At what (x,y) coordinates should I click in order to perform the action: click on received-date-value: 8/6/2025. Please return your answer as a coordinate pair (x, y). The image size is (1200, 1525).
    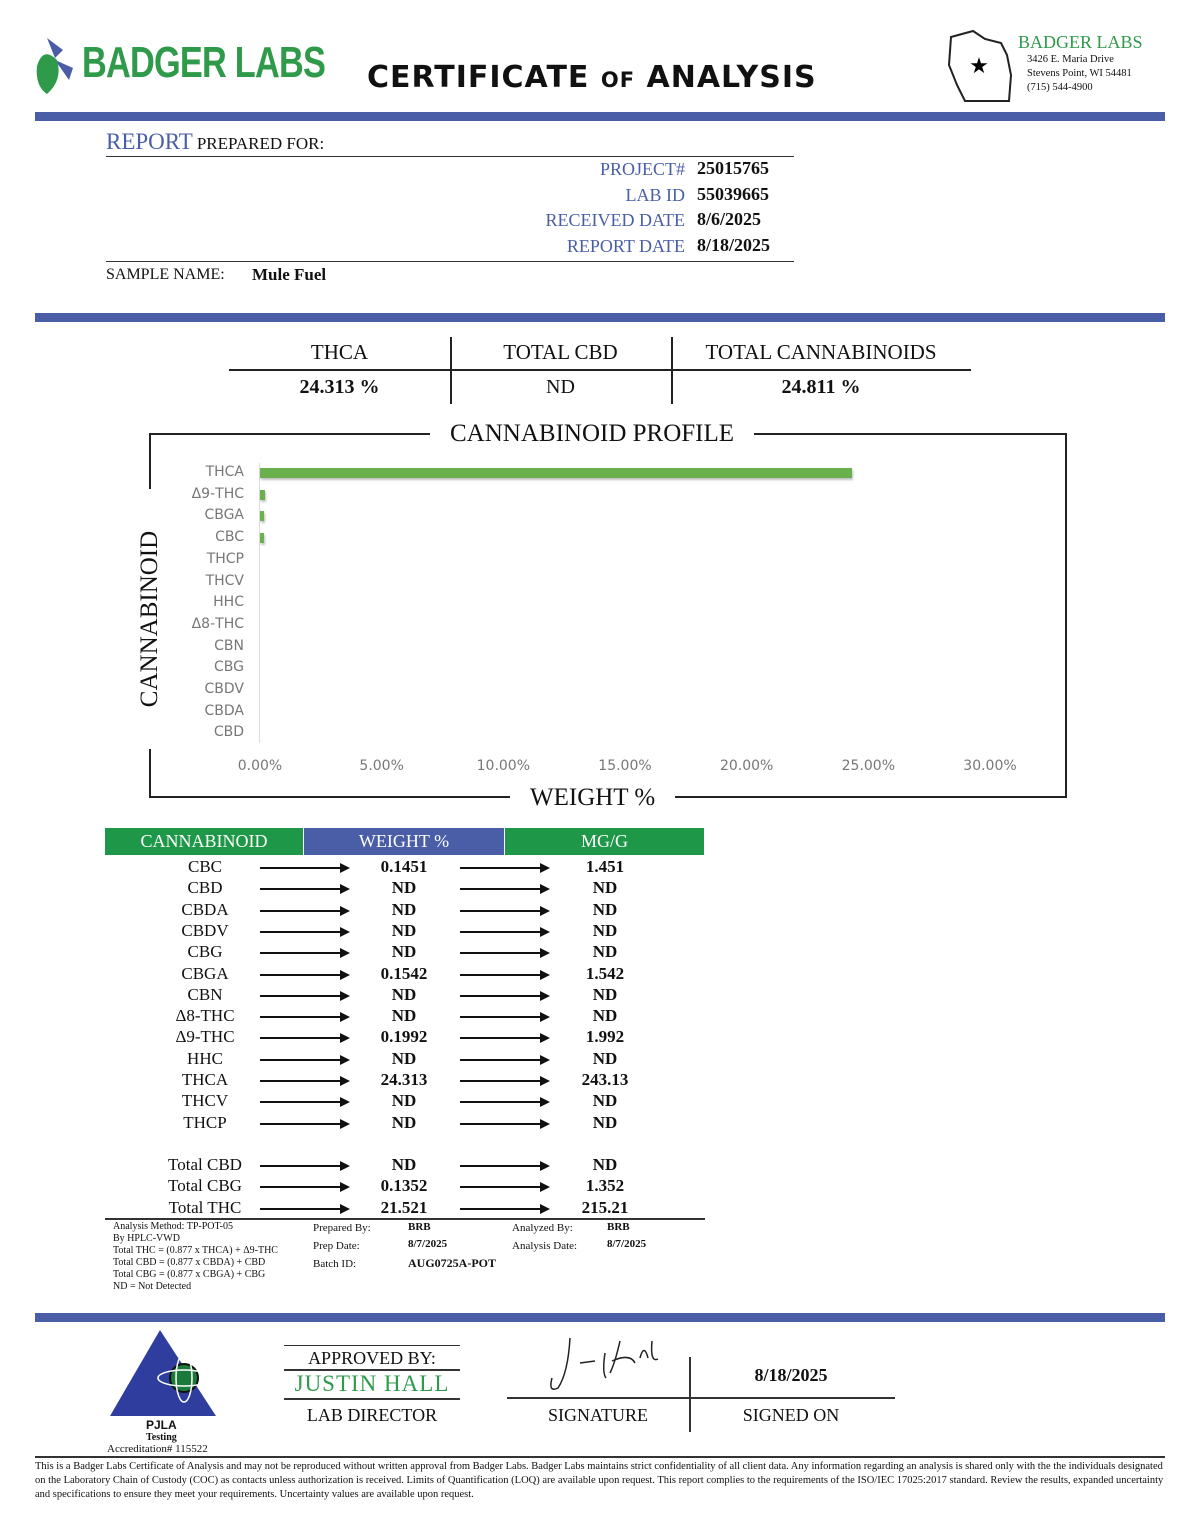
    Looking at the image, I should click on (729, 219).